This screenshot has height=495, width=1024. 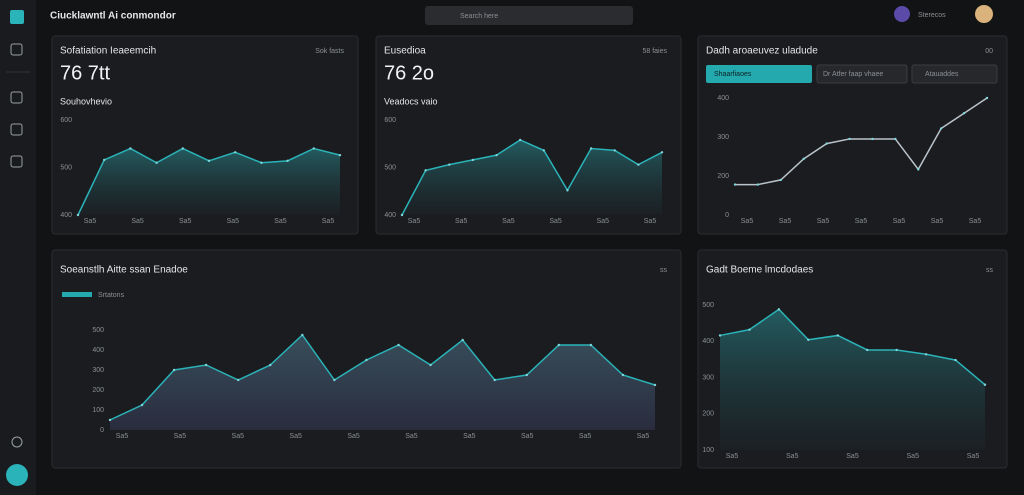 I want to click on y-axis-label: 500, so click(x=708, y=305).